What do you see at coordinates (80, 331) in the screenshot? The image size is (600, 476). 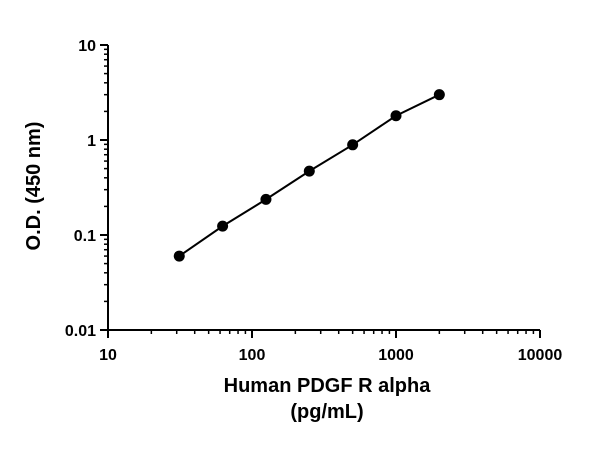 I see `y-tick-label: 0.01` at bounding box center [80, 331].